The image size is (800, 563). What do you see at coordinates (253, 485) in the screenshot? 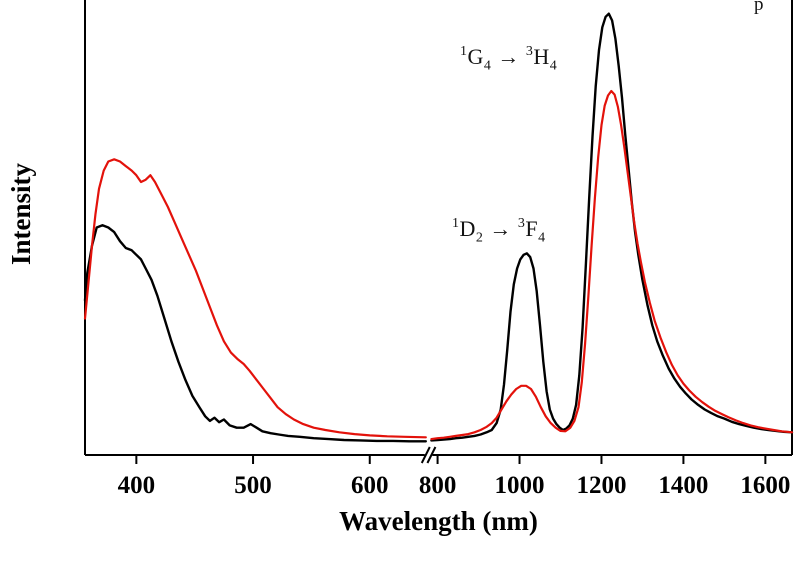
I see `x-tick-label: 500` at bounding box center [253, 485].